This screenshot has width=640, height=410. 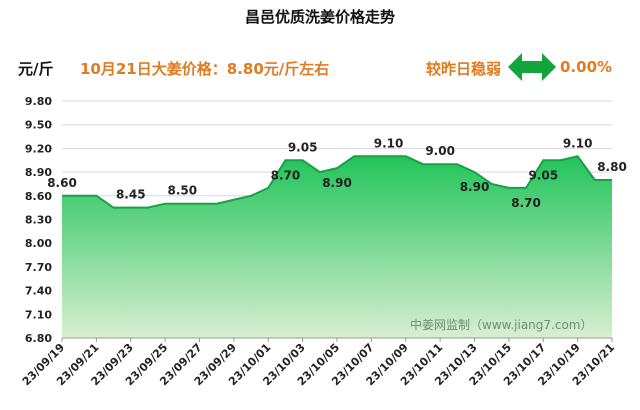 What do you see at coordinates (38, 338) in the screenshot?
I see `y-tick-label: 6.80` at bounding box center [38, 338].